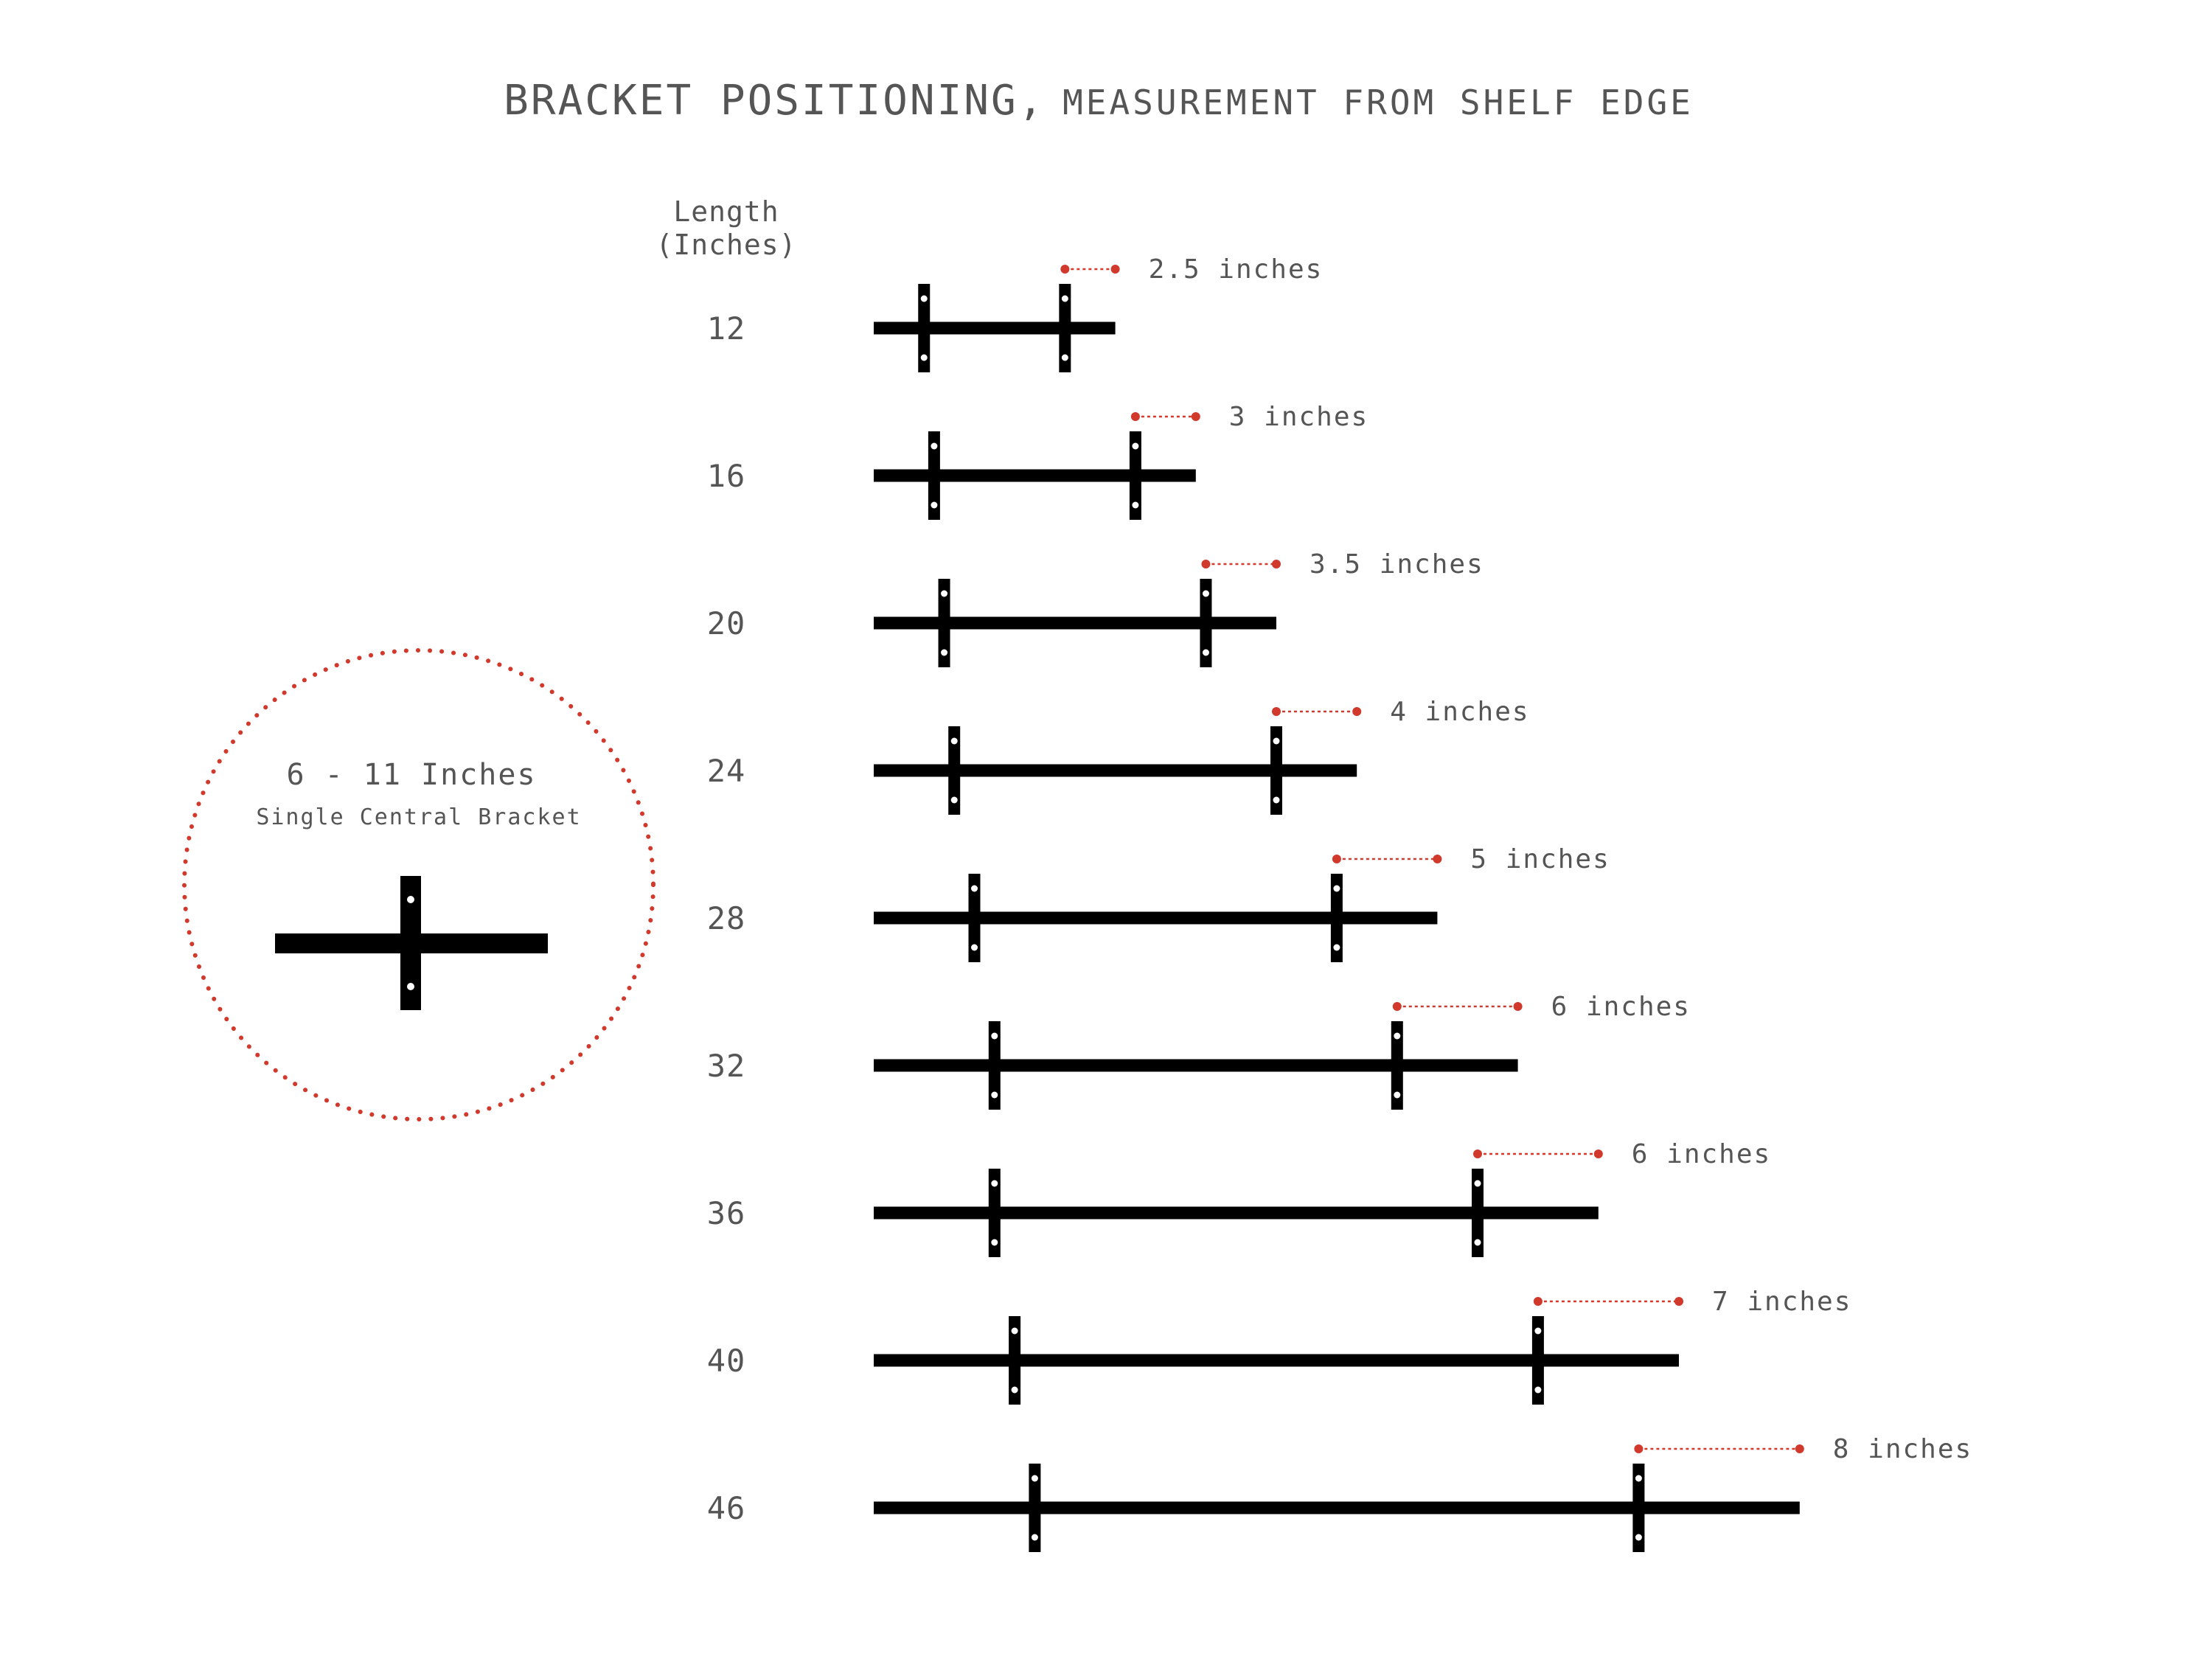 This screenshot has width=2212, height=1673. What do you see at coordinates (726, 918) in the screenshot?
I see `row-length-label: 28` at bounding box center [726, 918].